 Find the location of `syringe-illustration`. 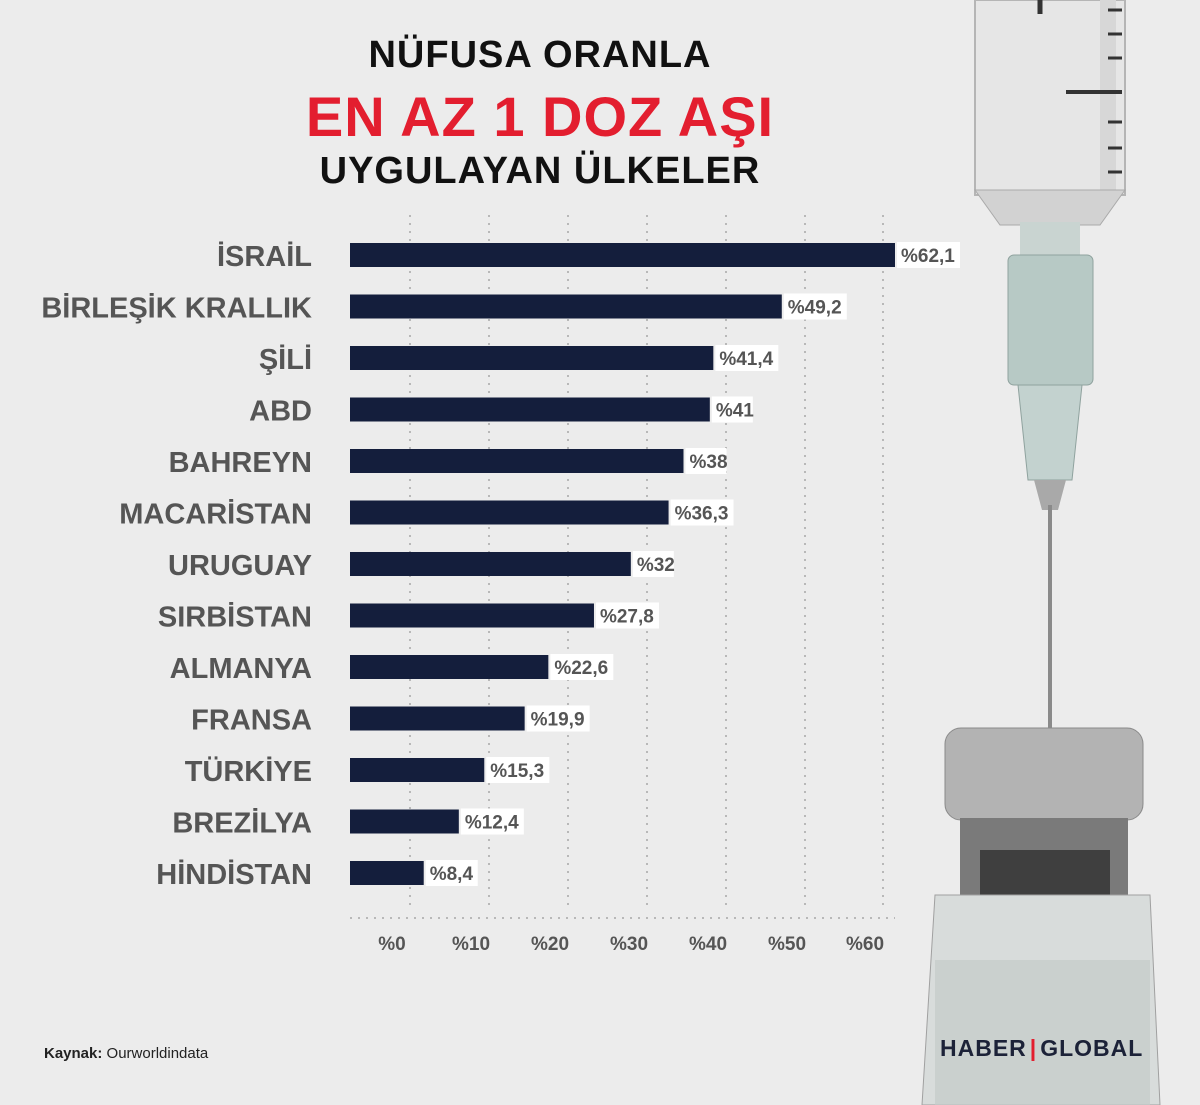

syringe-illustration is located at coordinates (1050, 380).